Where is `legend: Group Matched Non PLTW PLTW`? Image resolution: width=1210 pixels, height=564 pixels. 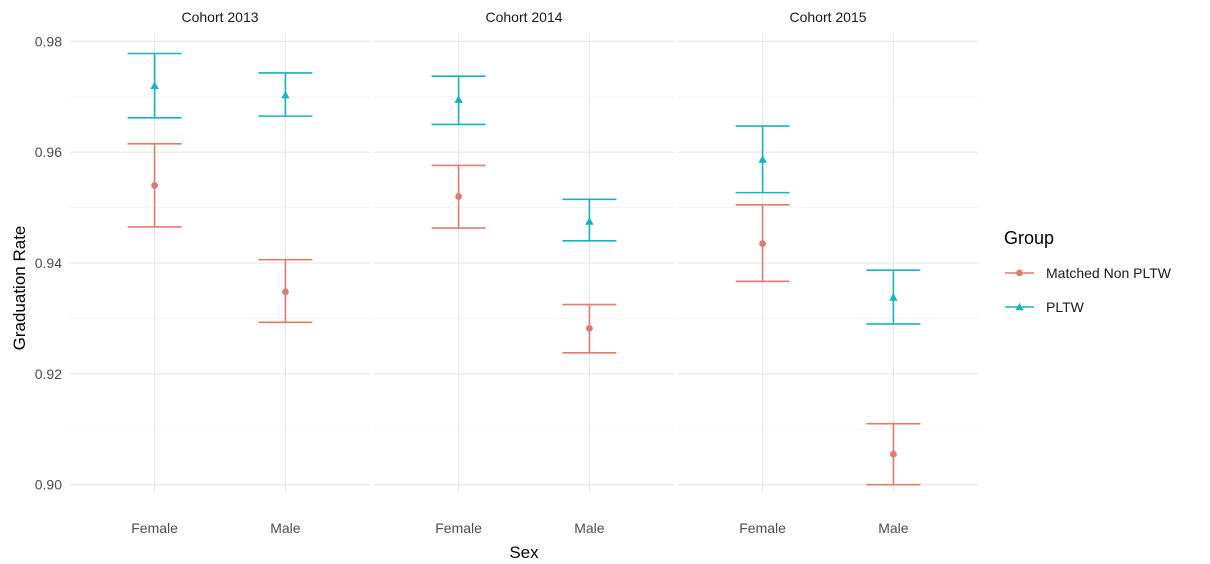 legend: Group Matched Non PLTW PLTW is located at coordinates (1088, 271).